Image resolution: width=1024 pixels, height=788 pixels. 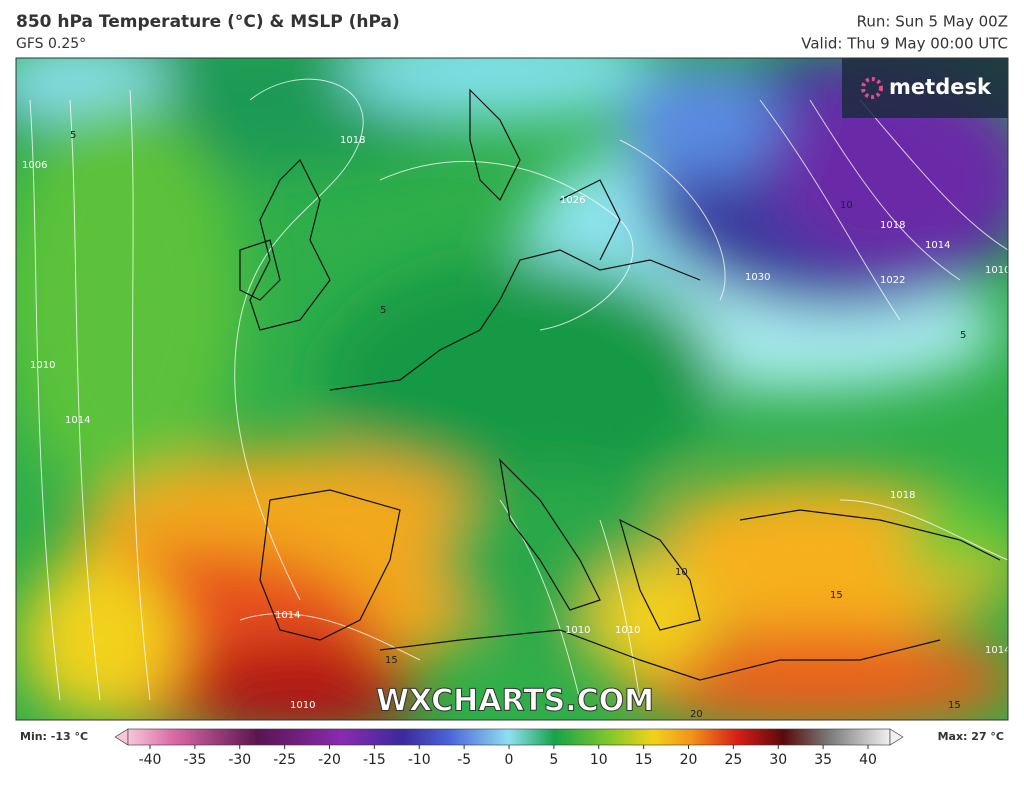 What do you see at coordinates (51, 44) in the screenshot?
I see `subtitle: GFS 0.25°` at bounding box center [51, 44].